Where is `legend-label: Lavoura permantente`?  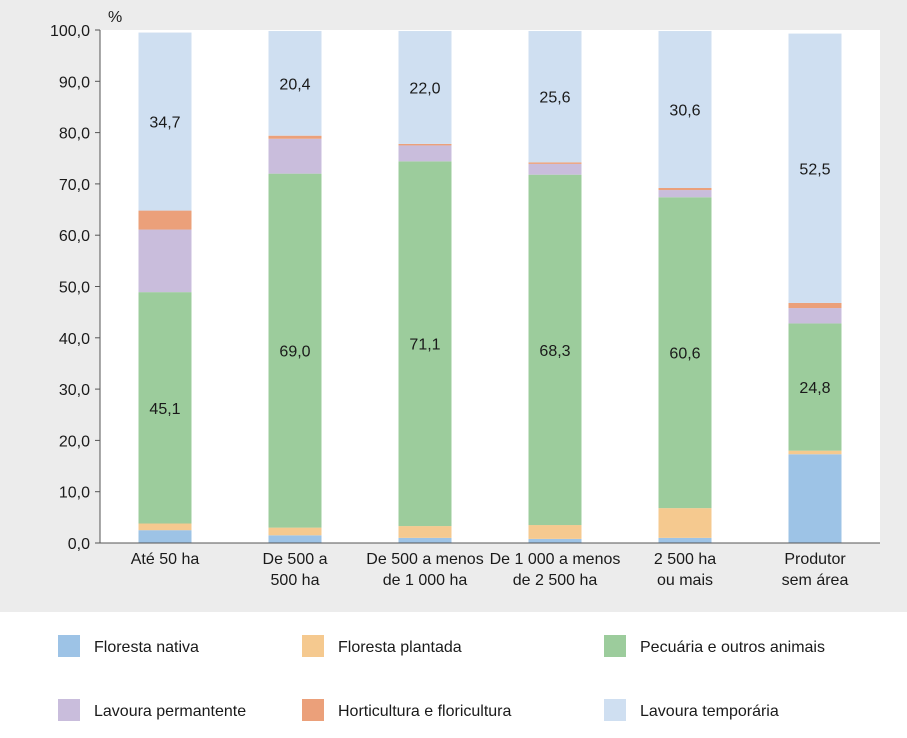 legend-label: Lavoura permantente is located at coordinates (170, 711).